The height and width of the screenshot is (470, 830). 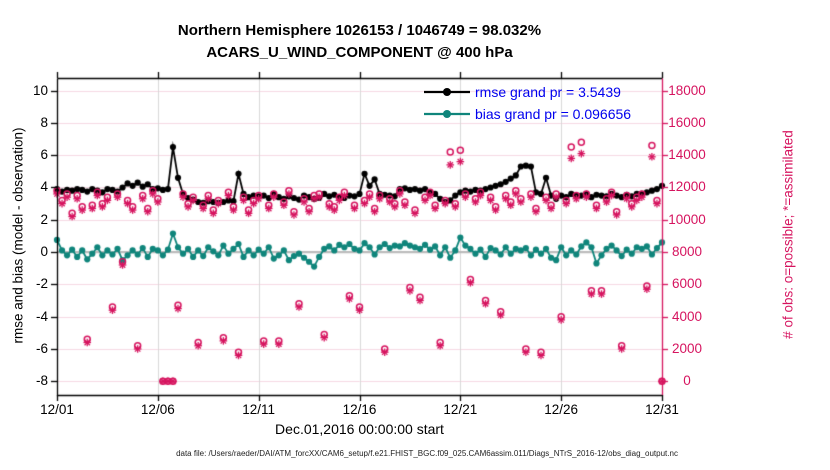 I want to click on x-axis-label: Dec.01,2016 00:00:00 start, so click(x=359, y=429).